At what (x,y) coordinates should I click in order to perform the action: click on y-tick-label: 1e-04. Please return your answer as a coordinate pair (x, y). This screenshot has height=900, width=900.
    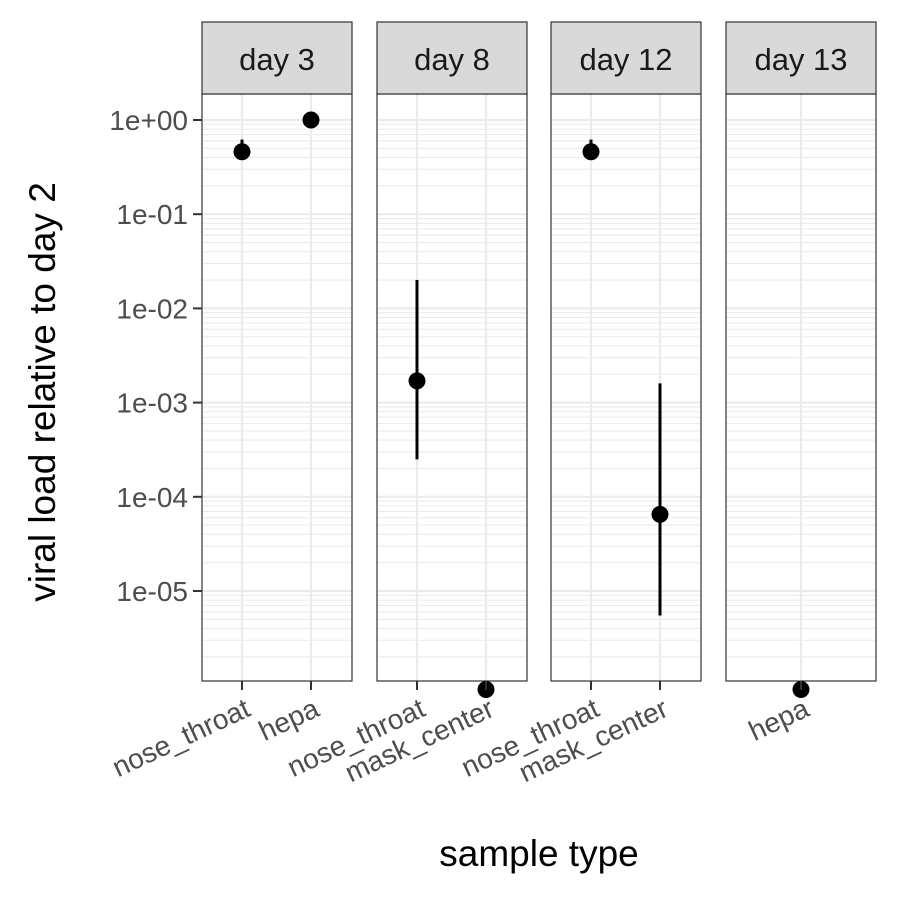
    Looking at the image, I should click on (152, 497).